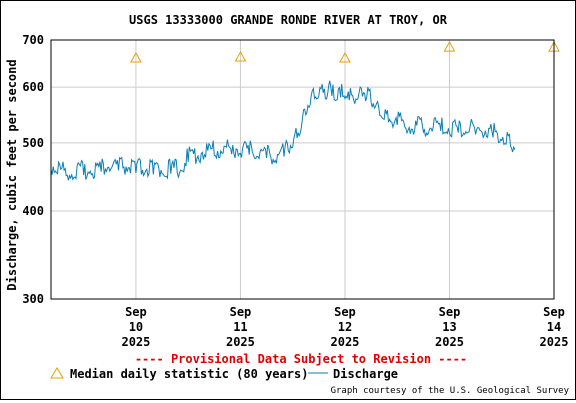 Image resolution: width=576 pixels, height=403 pixels. Describe the element at coordinates (33, 143) in the screenshot. I see `y-tick-label: 500` at that location.